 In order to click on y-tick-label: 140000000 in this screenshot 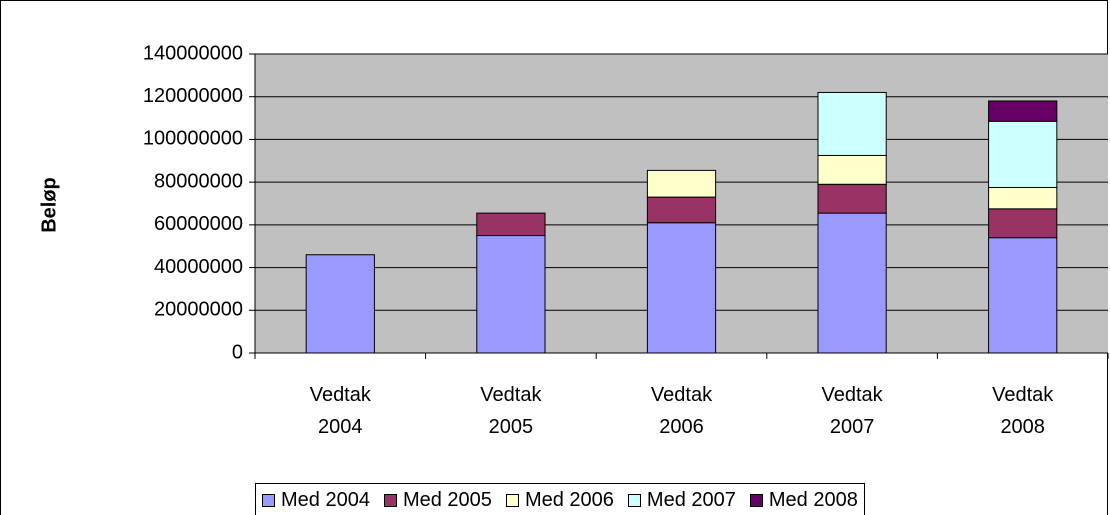, I will do `click(193, 53)`.